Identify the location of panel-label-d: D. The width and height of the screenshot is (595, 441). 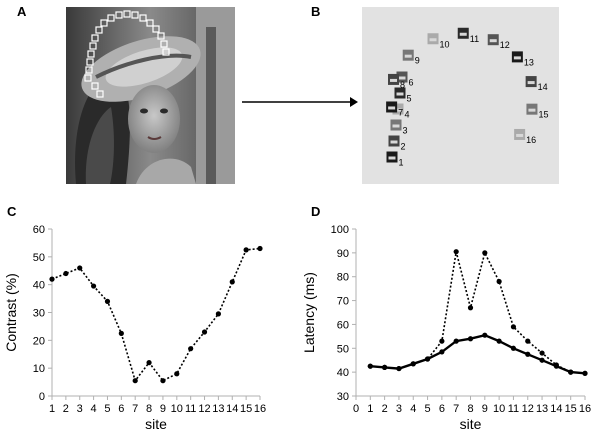
(316, 211).